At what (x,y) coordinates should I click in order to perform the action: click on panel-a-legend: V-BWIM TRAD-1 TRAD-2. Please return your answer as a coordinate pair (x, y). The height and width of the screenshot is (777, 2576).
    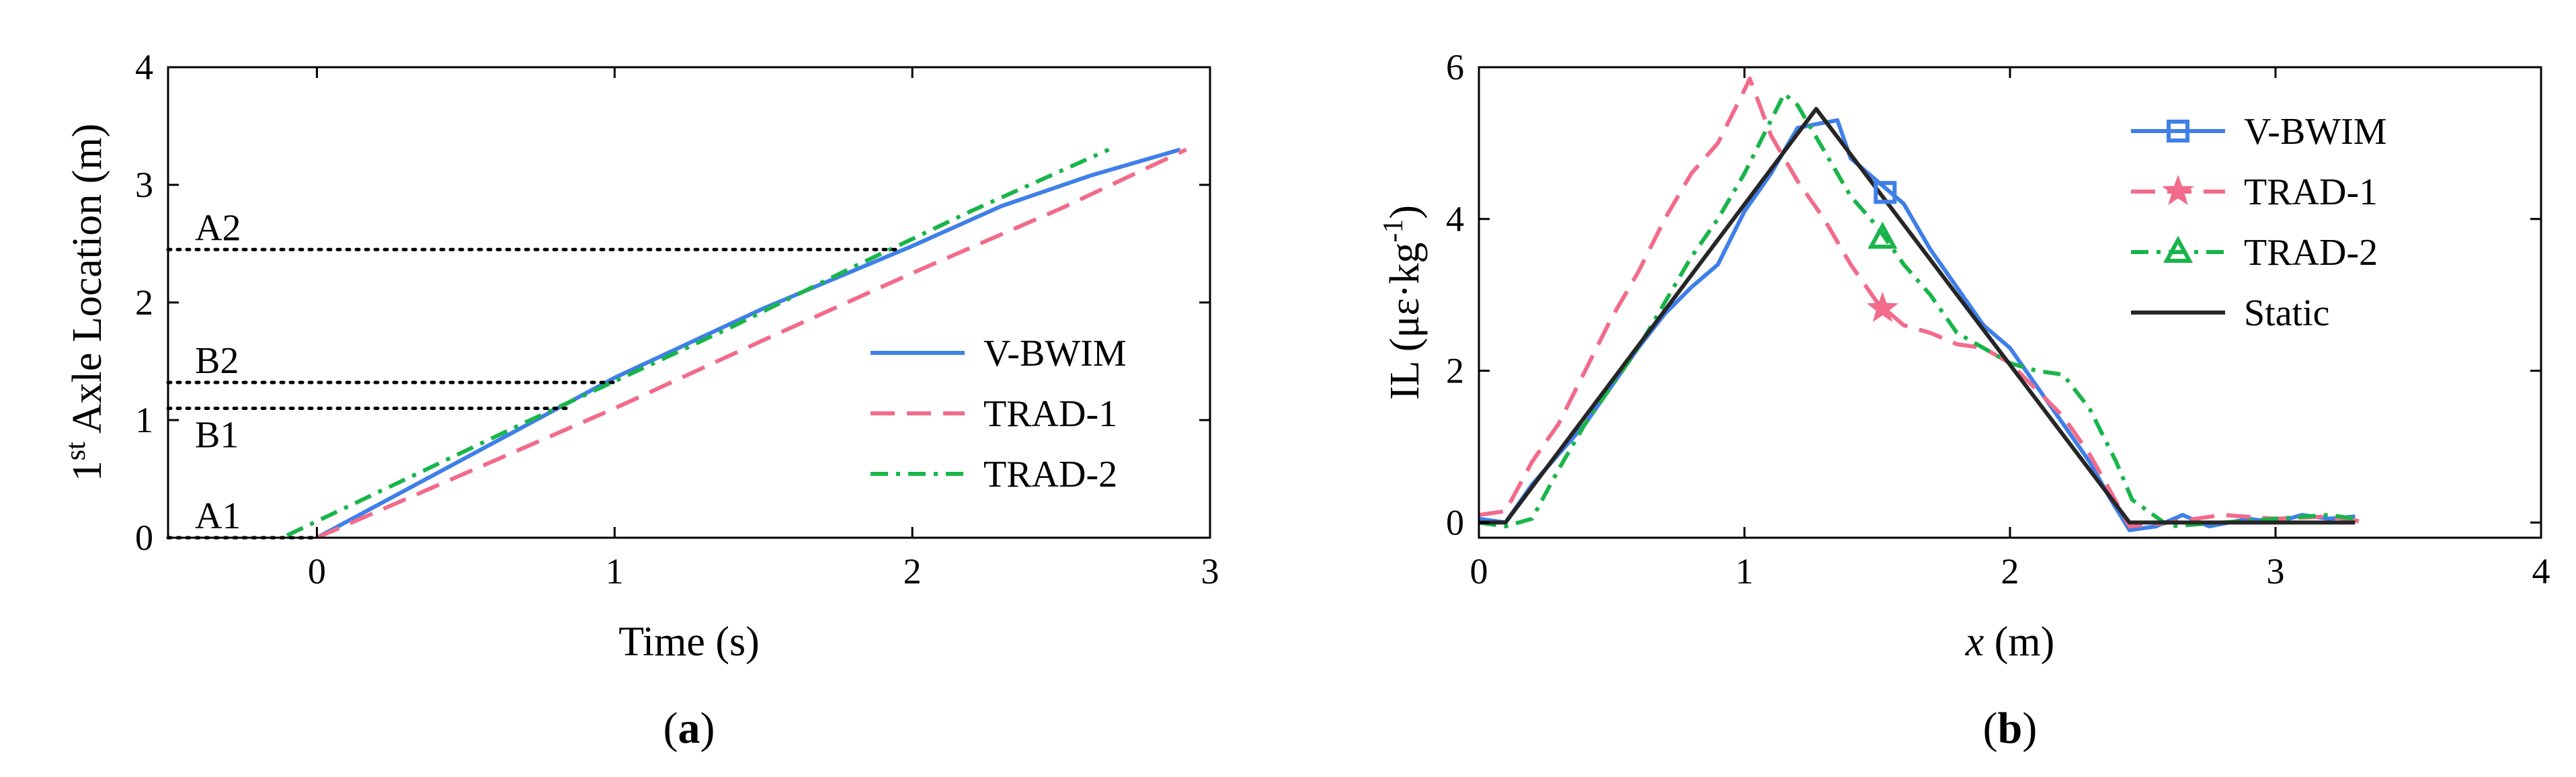
    Looking at the image, I should click on (999, 414).